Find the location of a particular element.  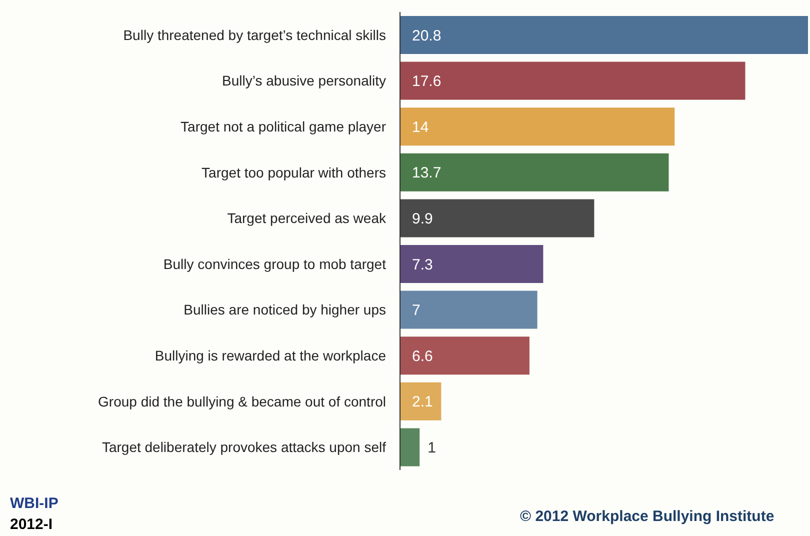

text: WBI-IP is located at coordinates (34, 503).